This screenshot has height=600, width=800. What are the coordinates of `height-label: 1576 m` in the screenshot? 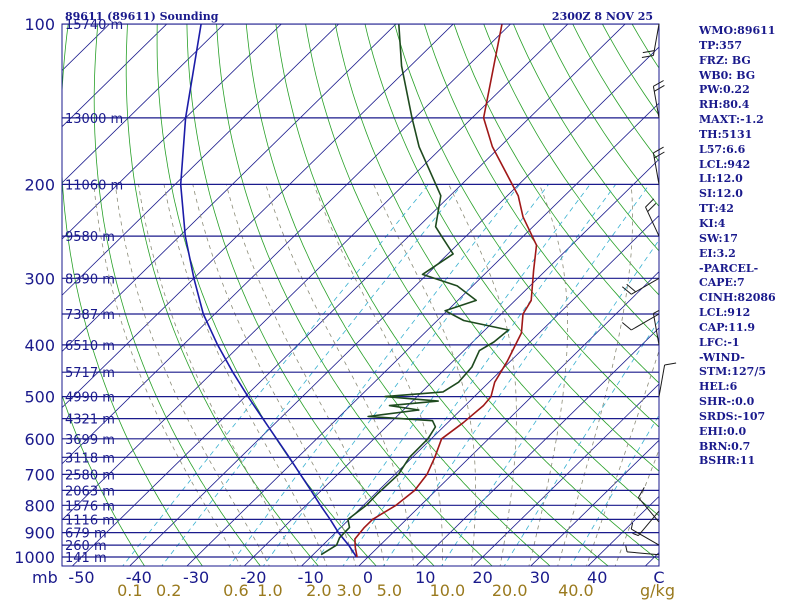 It's located at (90, 506).